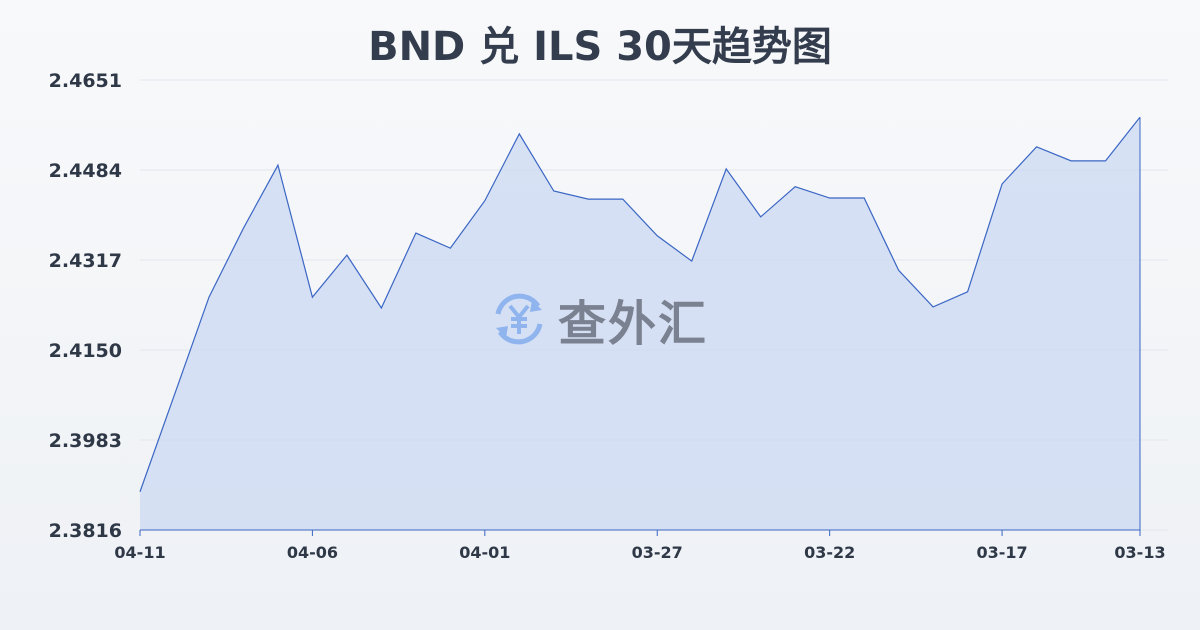 The image size is (1200, 630). Describe the element at coordinates (85, 531) in the screenshot. I see `y-tick-label: 2.3816` at that location.